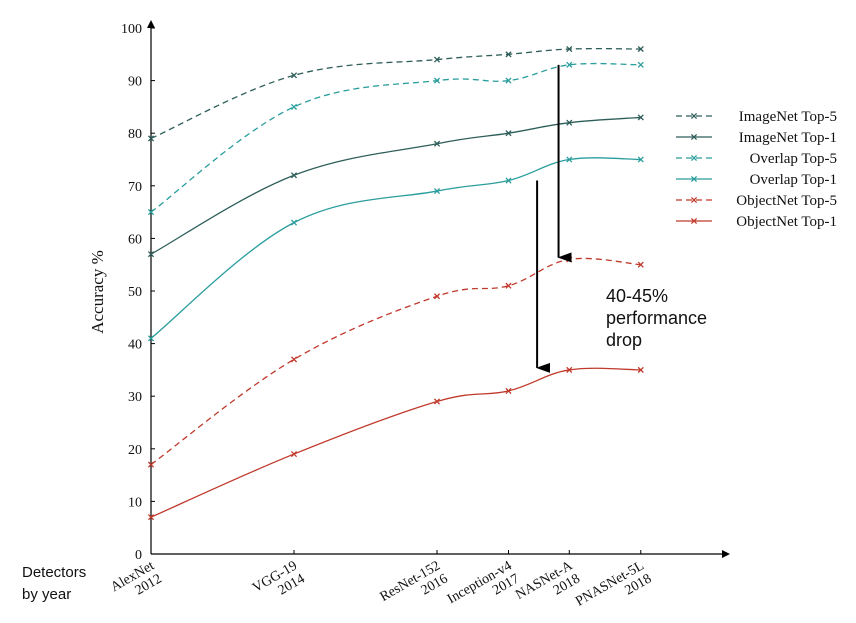 The width and height of the screenshot is (856, 623). Describe the element at coordinates (786, 201) in the screenshot. I see `legend-label: ObjectNet Top-5` at that location.